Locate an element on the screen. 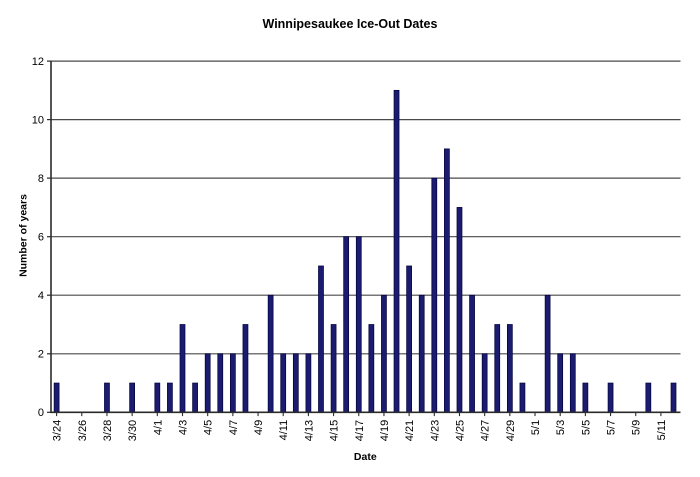 The image size is (700, 477). svg-text: 10 is located at coordinates (38, 120).